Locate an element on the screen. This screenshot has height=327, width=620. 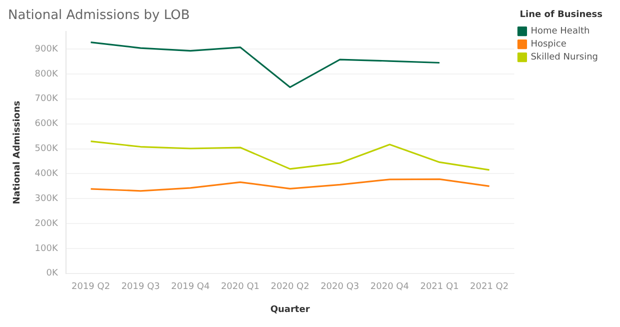
y-tick-label: 0K is located at coordinates (52, 273).